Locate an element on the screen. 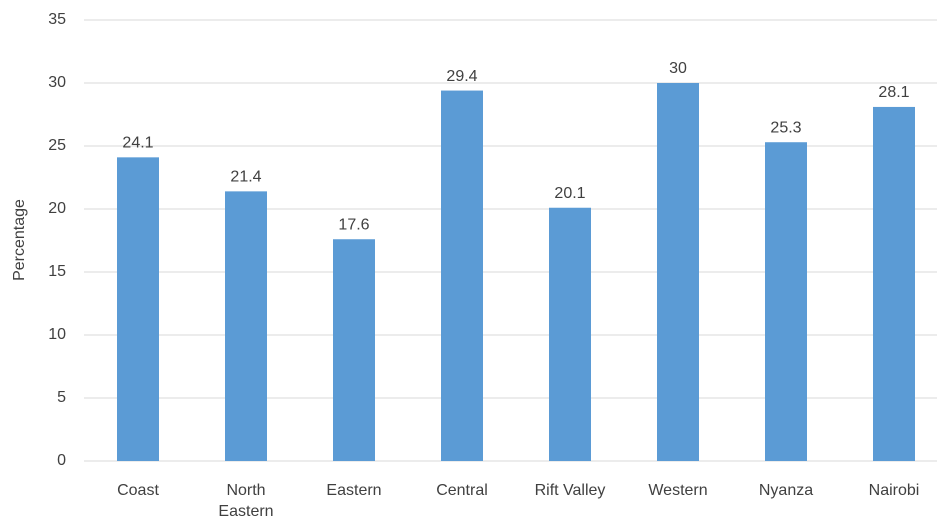  x-tick-label: Nairobi is located at coordinates (894, 490).